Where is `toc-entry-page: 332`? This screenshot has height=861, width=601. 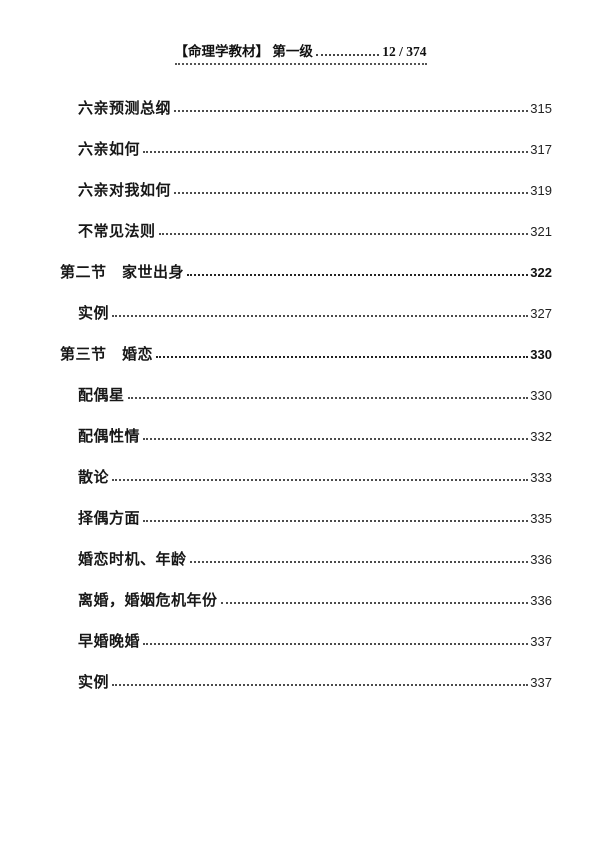 toc-entry-page: 332 is located at coordinates (541, 436).